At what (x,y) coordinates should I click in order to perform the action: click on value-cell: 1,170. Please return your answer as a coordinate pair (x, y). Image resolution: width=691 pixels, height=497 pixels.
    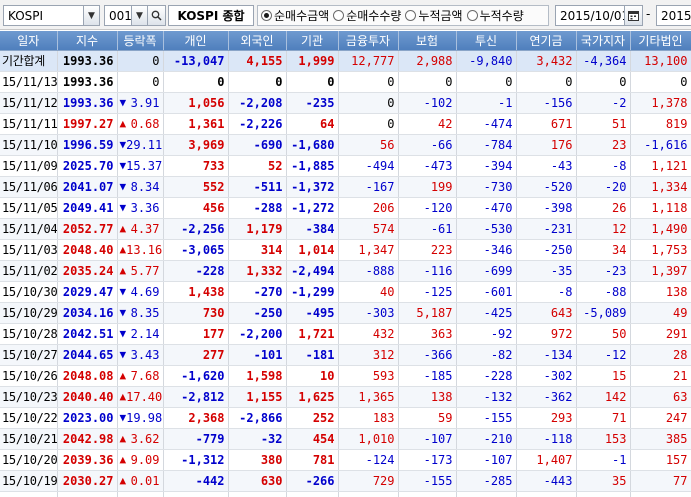
    Looking at the image, I should click on (368, 494).